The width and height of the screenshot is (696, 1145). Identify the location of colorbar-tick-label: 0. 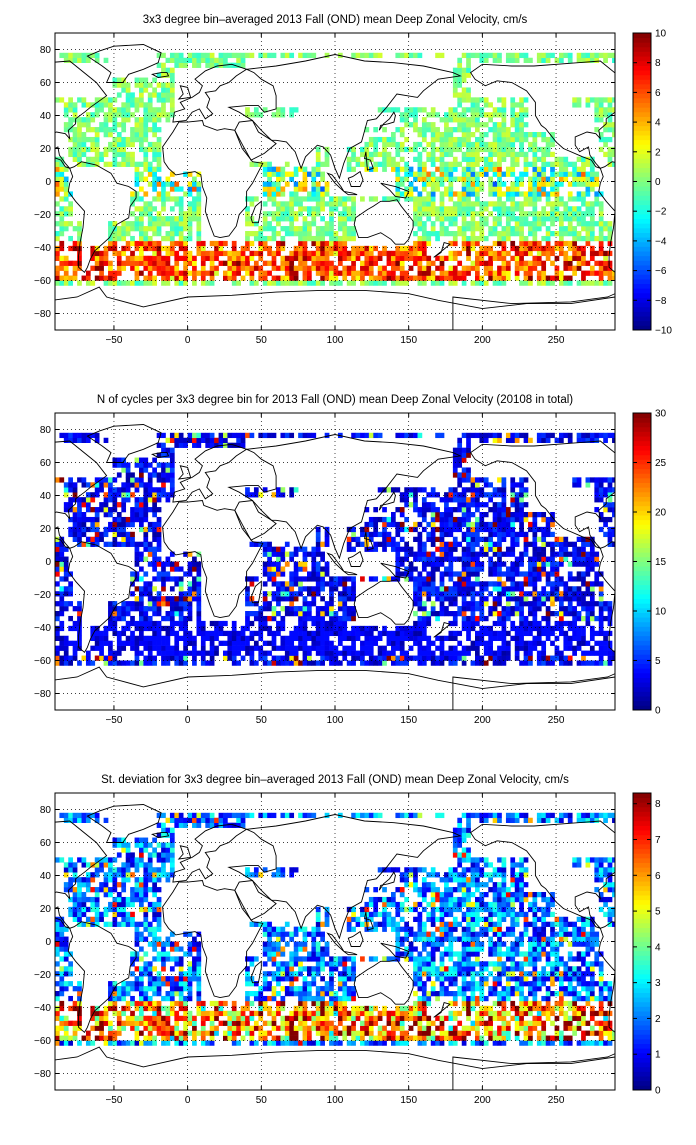
(658, 182).